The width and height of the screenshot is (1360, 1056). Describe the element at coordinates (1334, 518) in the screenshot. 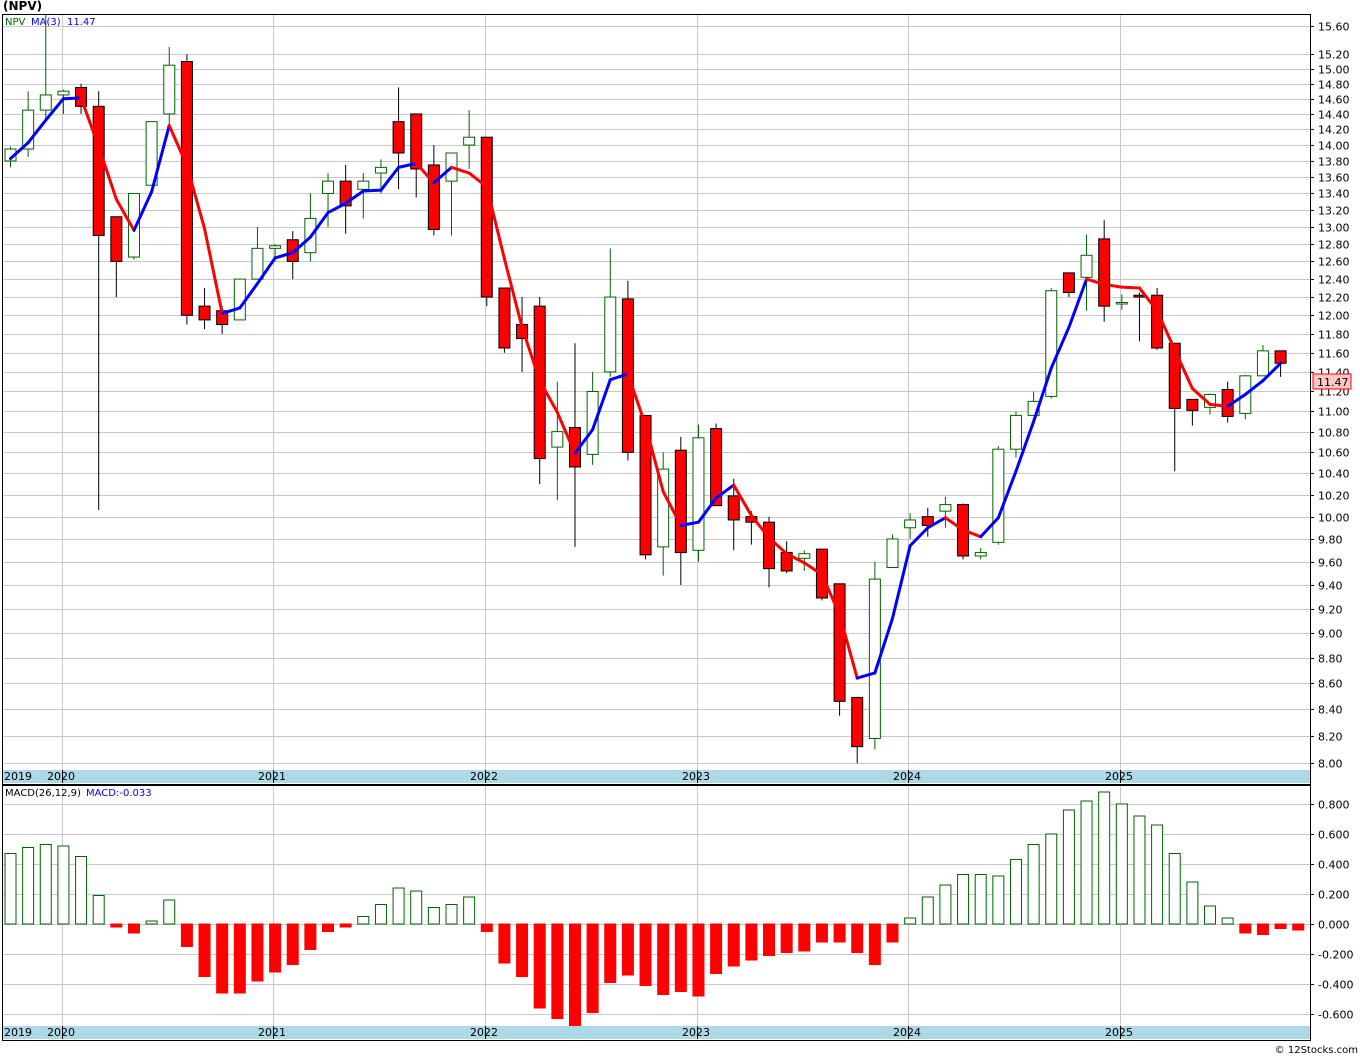

I see `price-tick-label: 10.00` at that location.